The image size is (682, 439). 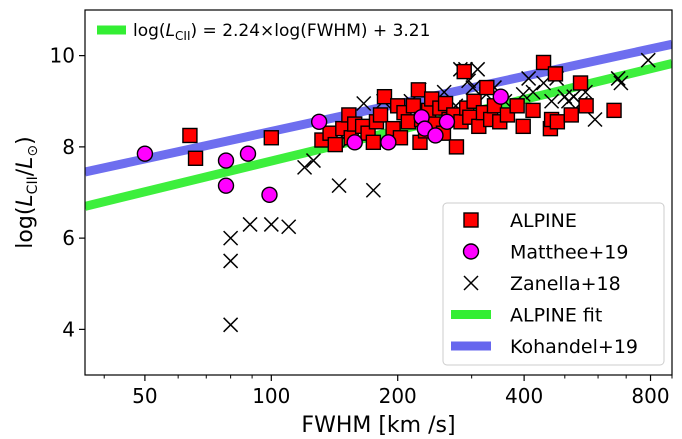 I want to click on point-zanella-18-5-stroke-b, so click(x=289, y=227).